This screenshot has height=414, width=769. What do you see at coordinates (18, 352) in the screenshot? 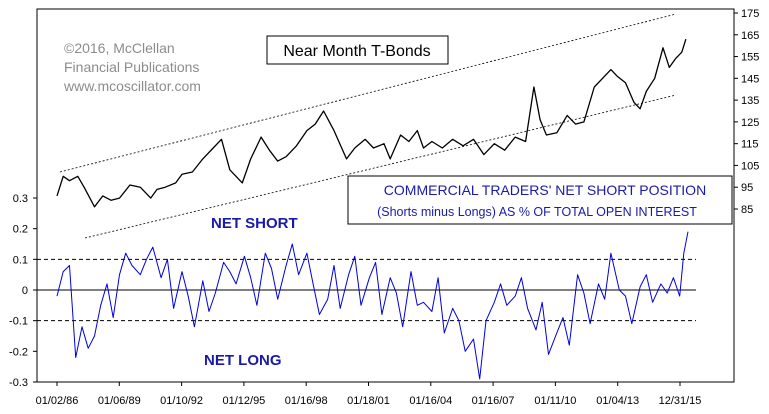
I see `cot-tick-label: -0.2` at bounding box center [18, 352].